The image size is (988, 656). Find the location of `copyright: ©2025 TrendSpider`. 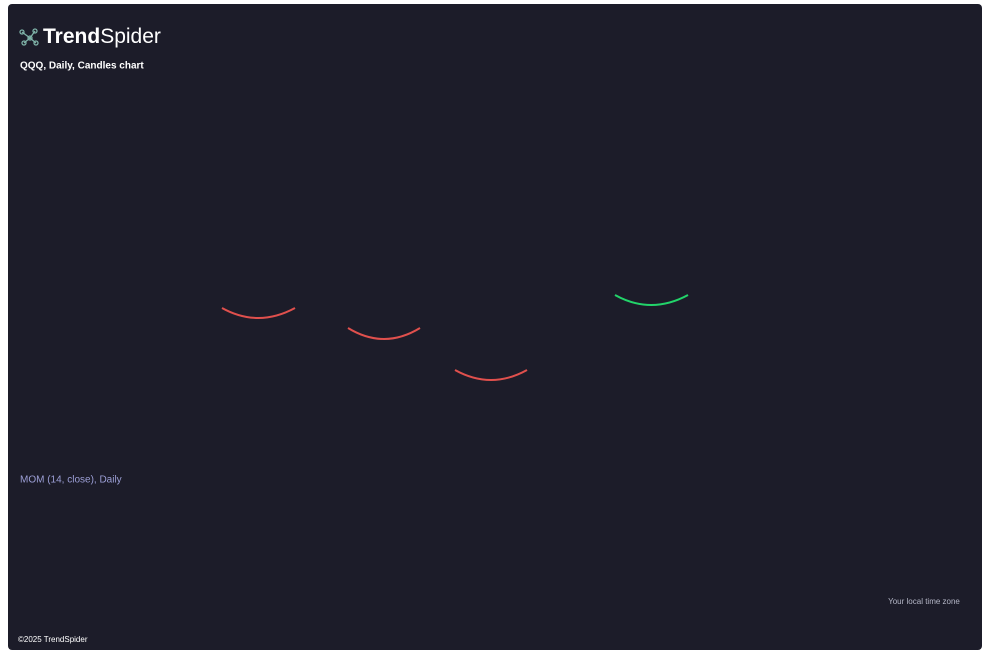

copyright: ©2025 TrendSpider is located at coordinates (53, 639).